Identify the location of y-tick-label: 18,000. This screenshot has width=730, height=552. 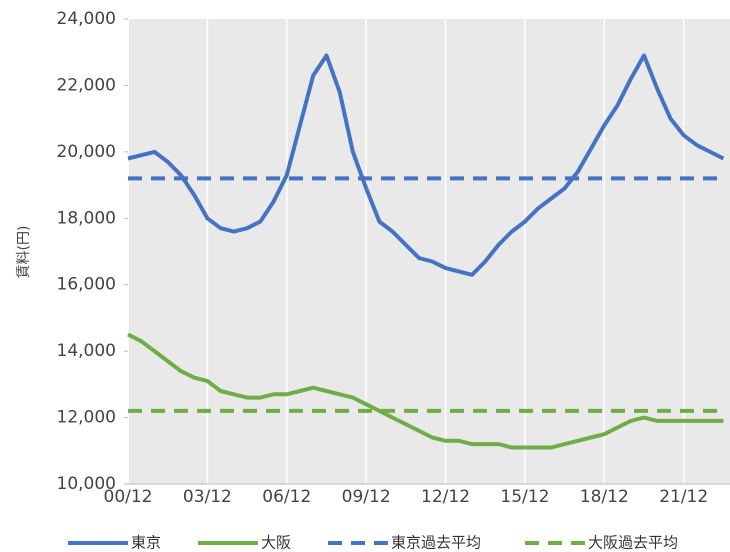
(86, 218).